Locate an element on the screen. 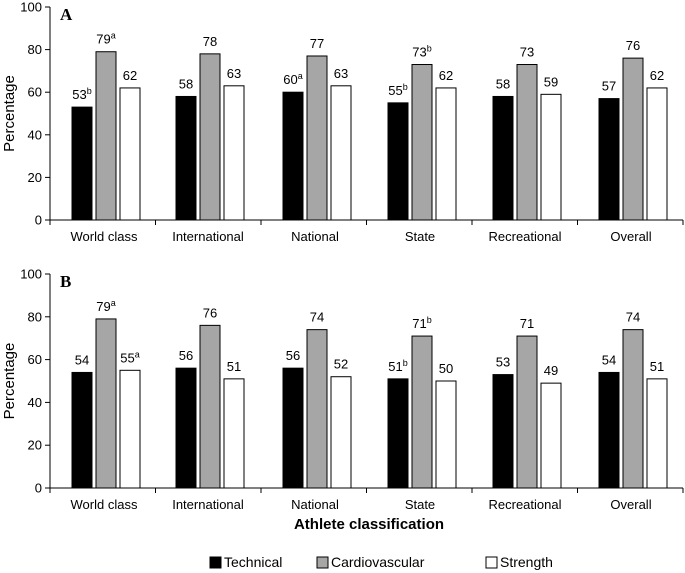 The height and width of the screenshot is (573, 685). data-label-value: 63 is located at coordinates (341, 73).